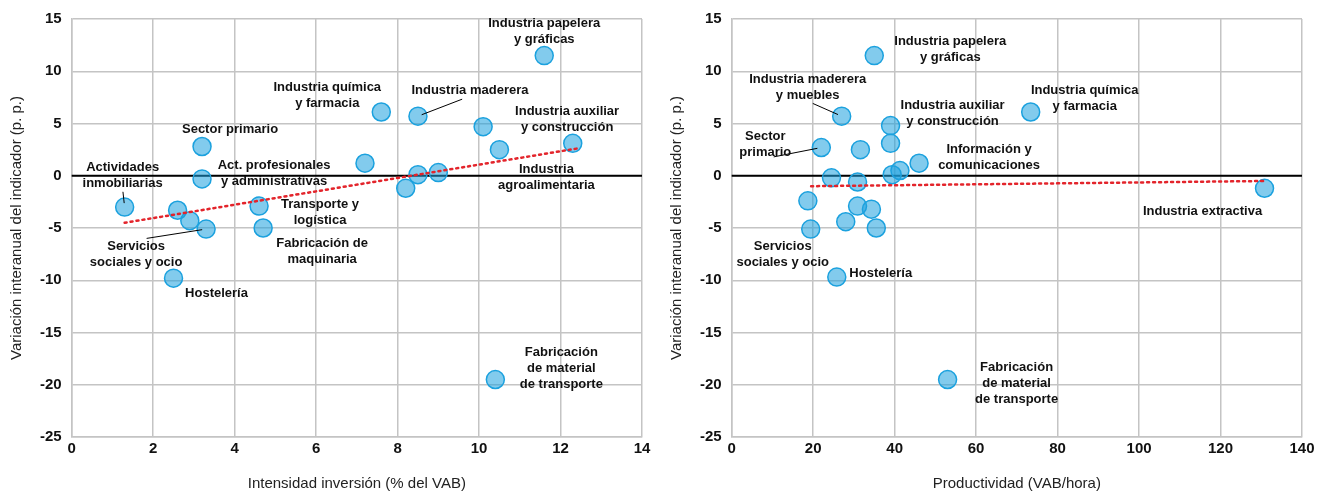  Describe the element at coordinates (1016, 483) in the screenshot. I see `x-axis-title: Productividad (VAB/hora)` at that location.